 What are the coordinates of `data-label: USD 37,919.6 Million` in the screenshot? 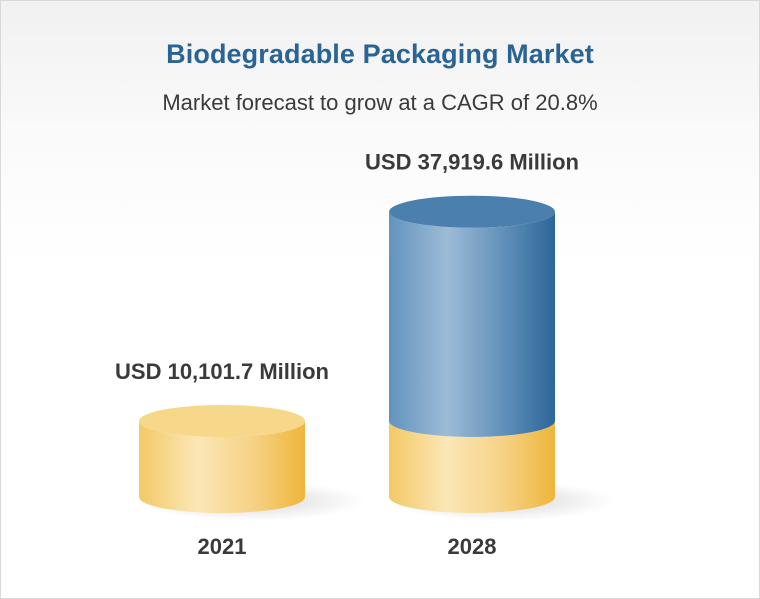 It's located at (472, 162).